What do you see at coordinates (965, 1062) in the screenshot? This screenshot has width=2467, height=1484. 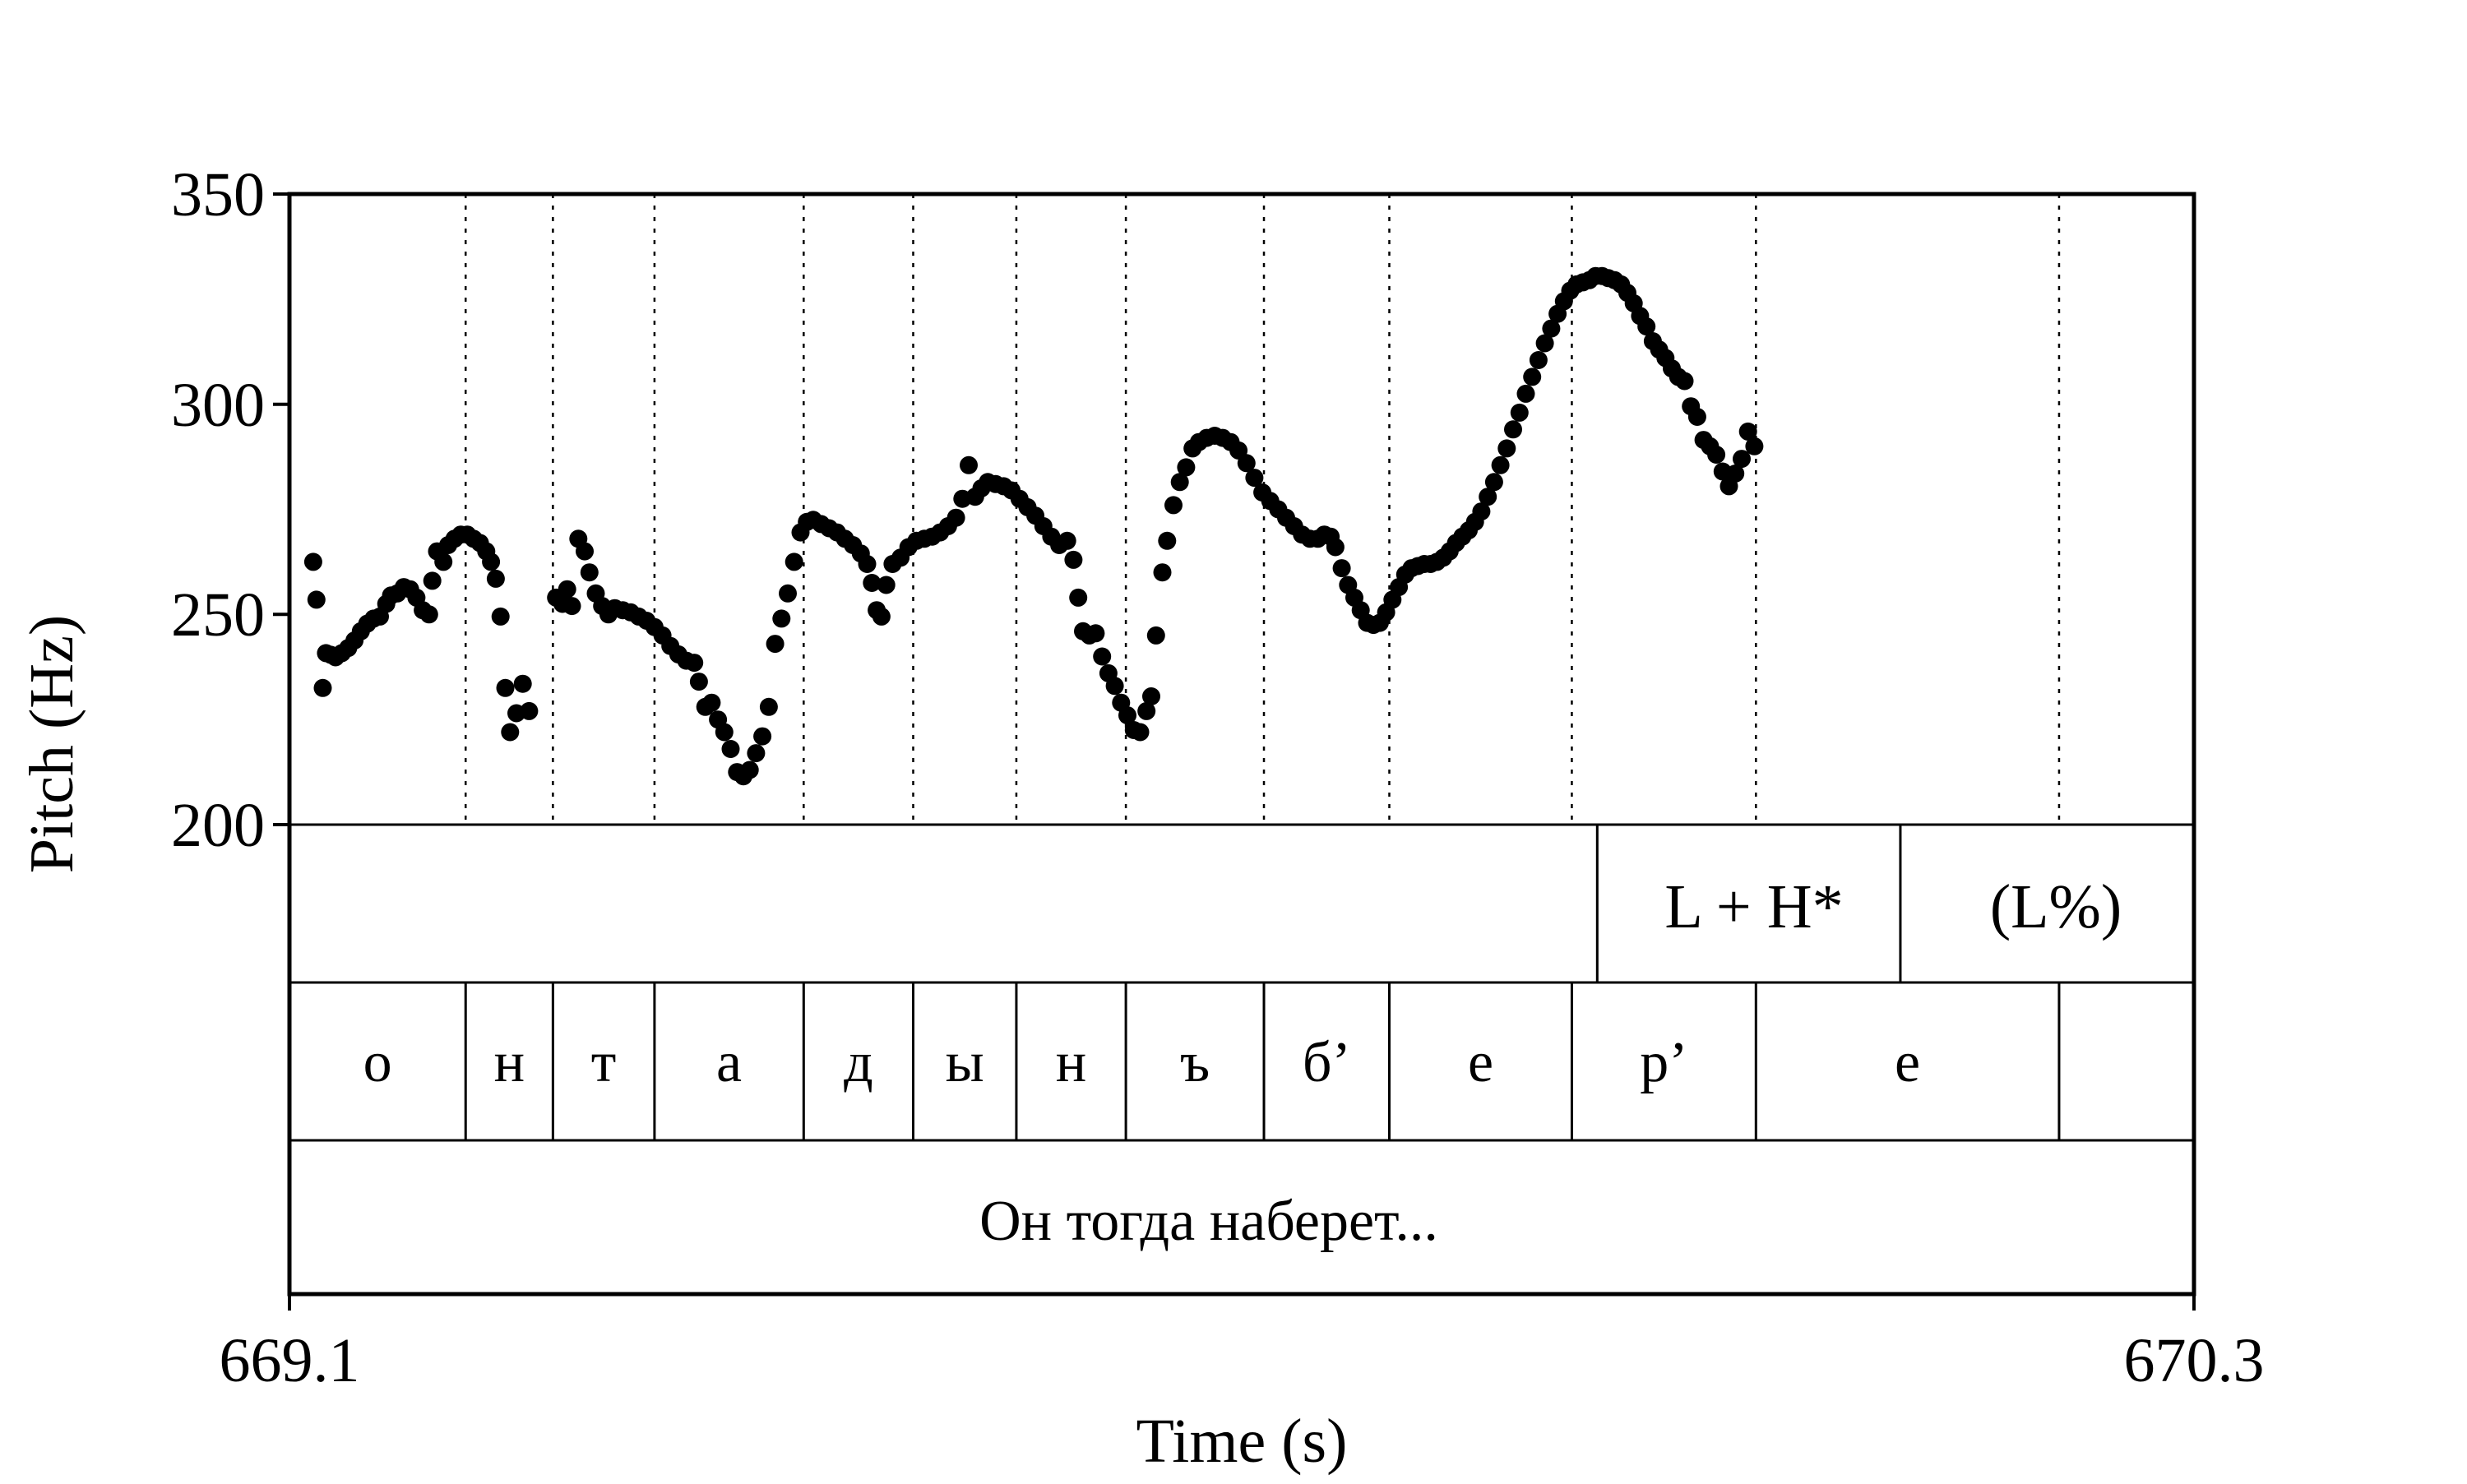 I see `segment-label: ы` at bounding box center [965, 1062].